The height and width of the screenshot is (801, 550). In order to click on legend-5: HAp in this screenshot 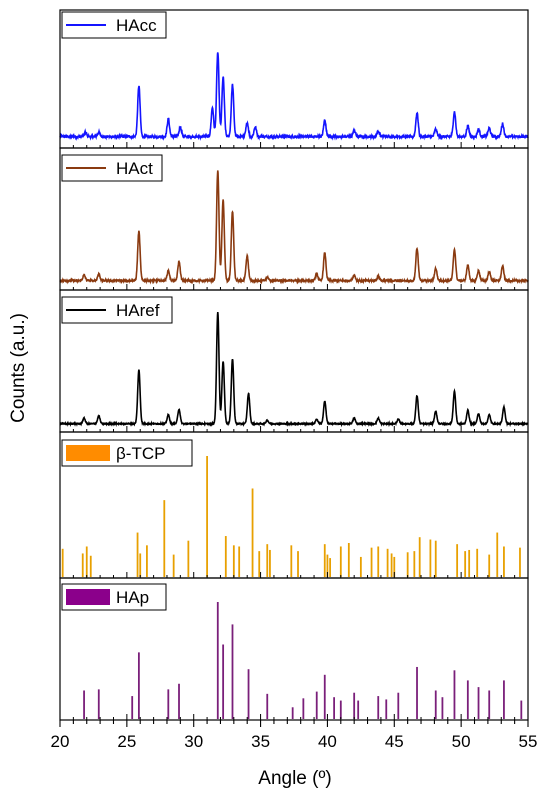, I will do `click(114, 597)`.